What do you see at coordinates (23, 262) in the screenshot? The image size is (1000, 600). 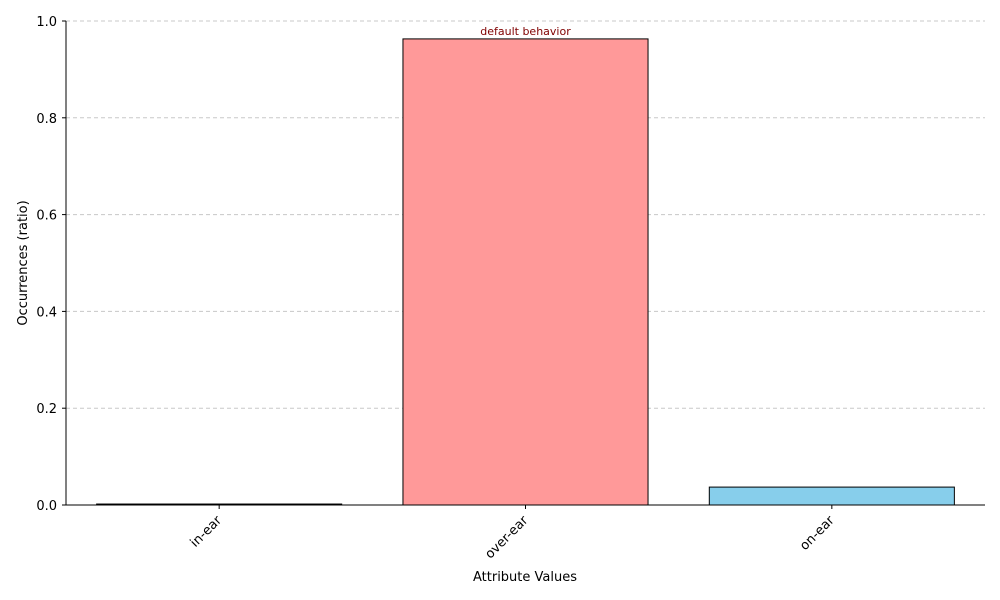 I see `y-axis-title: Occurrences (ratio)` at bounding box center [23, 262].